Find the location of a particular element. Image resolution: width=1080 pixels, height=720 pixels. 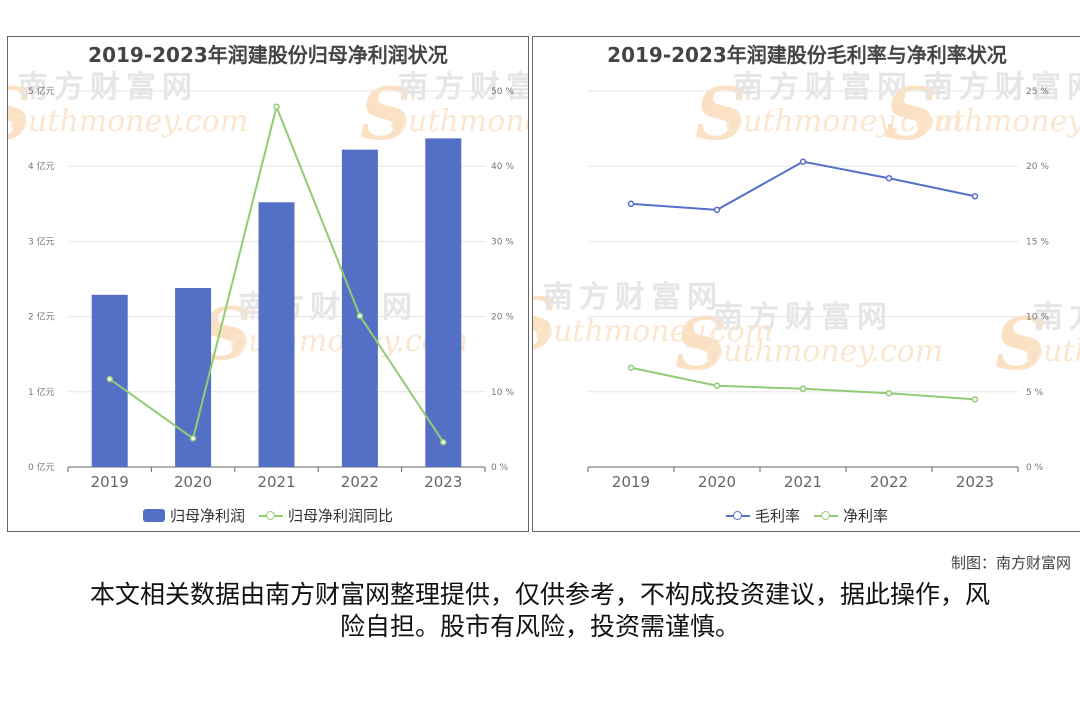

legend-item-net-profit-yoy: 归母净利润同比 is located at coordinates (326, 515).